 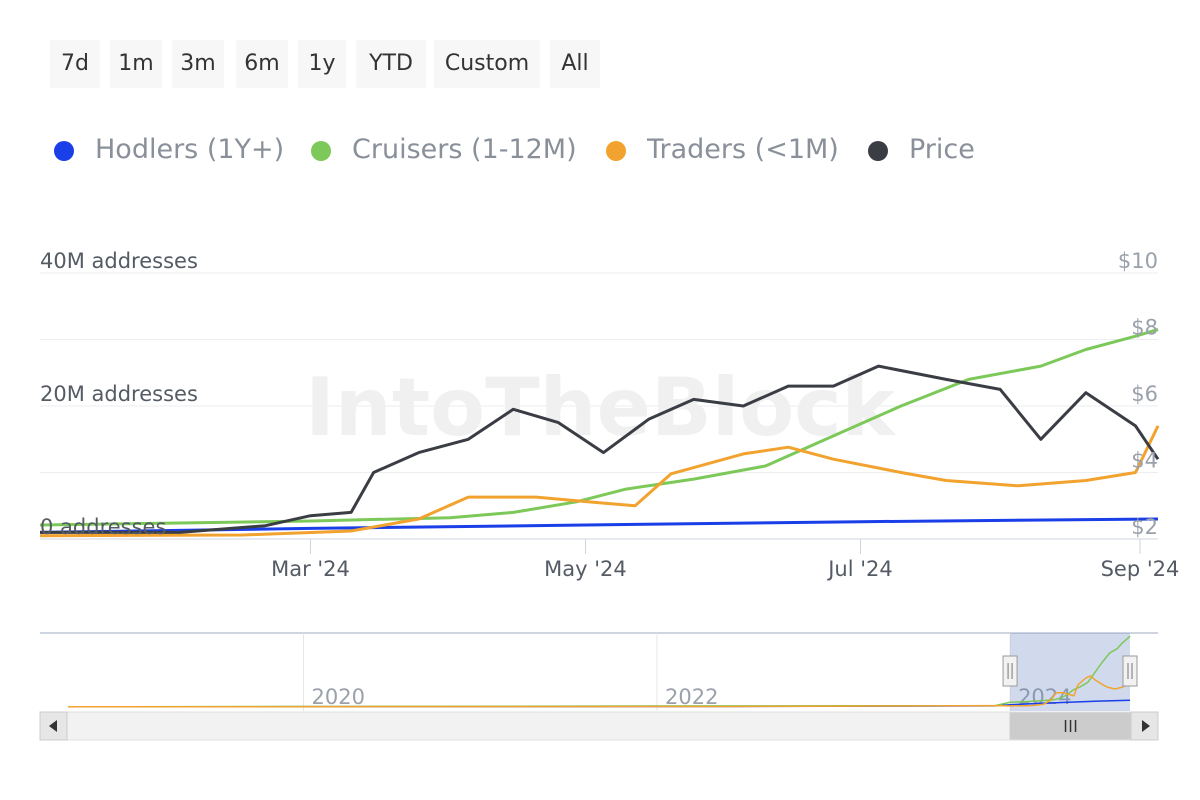 What do you see at coordinates (942, 149) in the screenshot?
I see `legend-label-price: Price` at bounding box center [942, 149].